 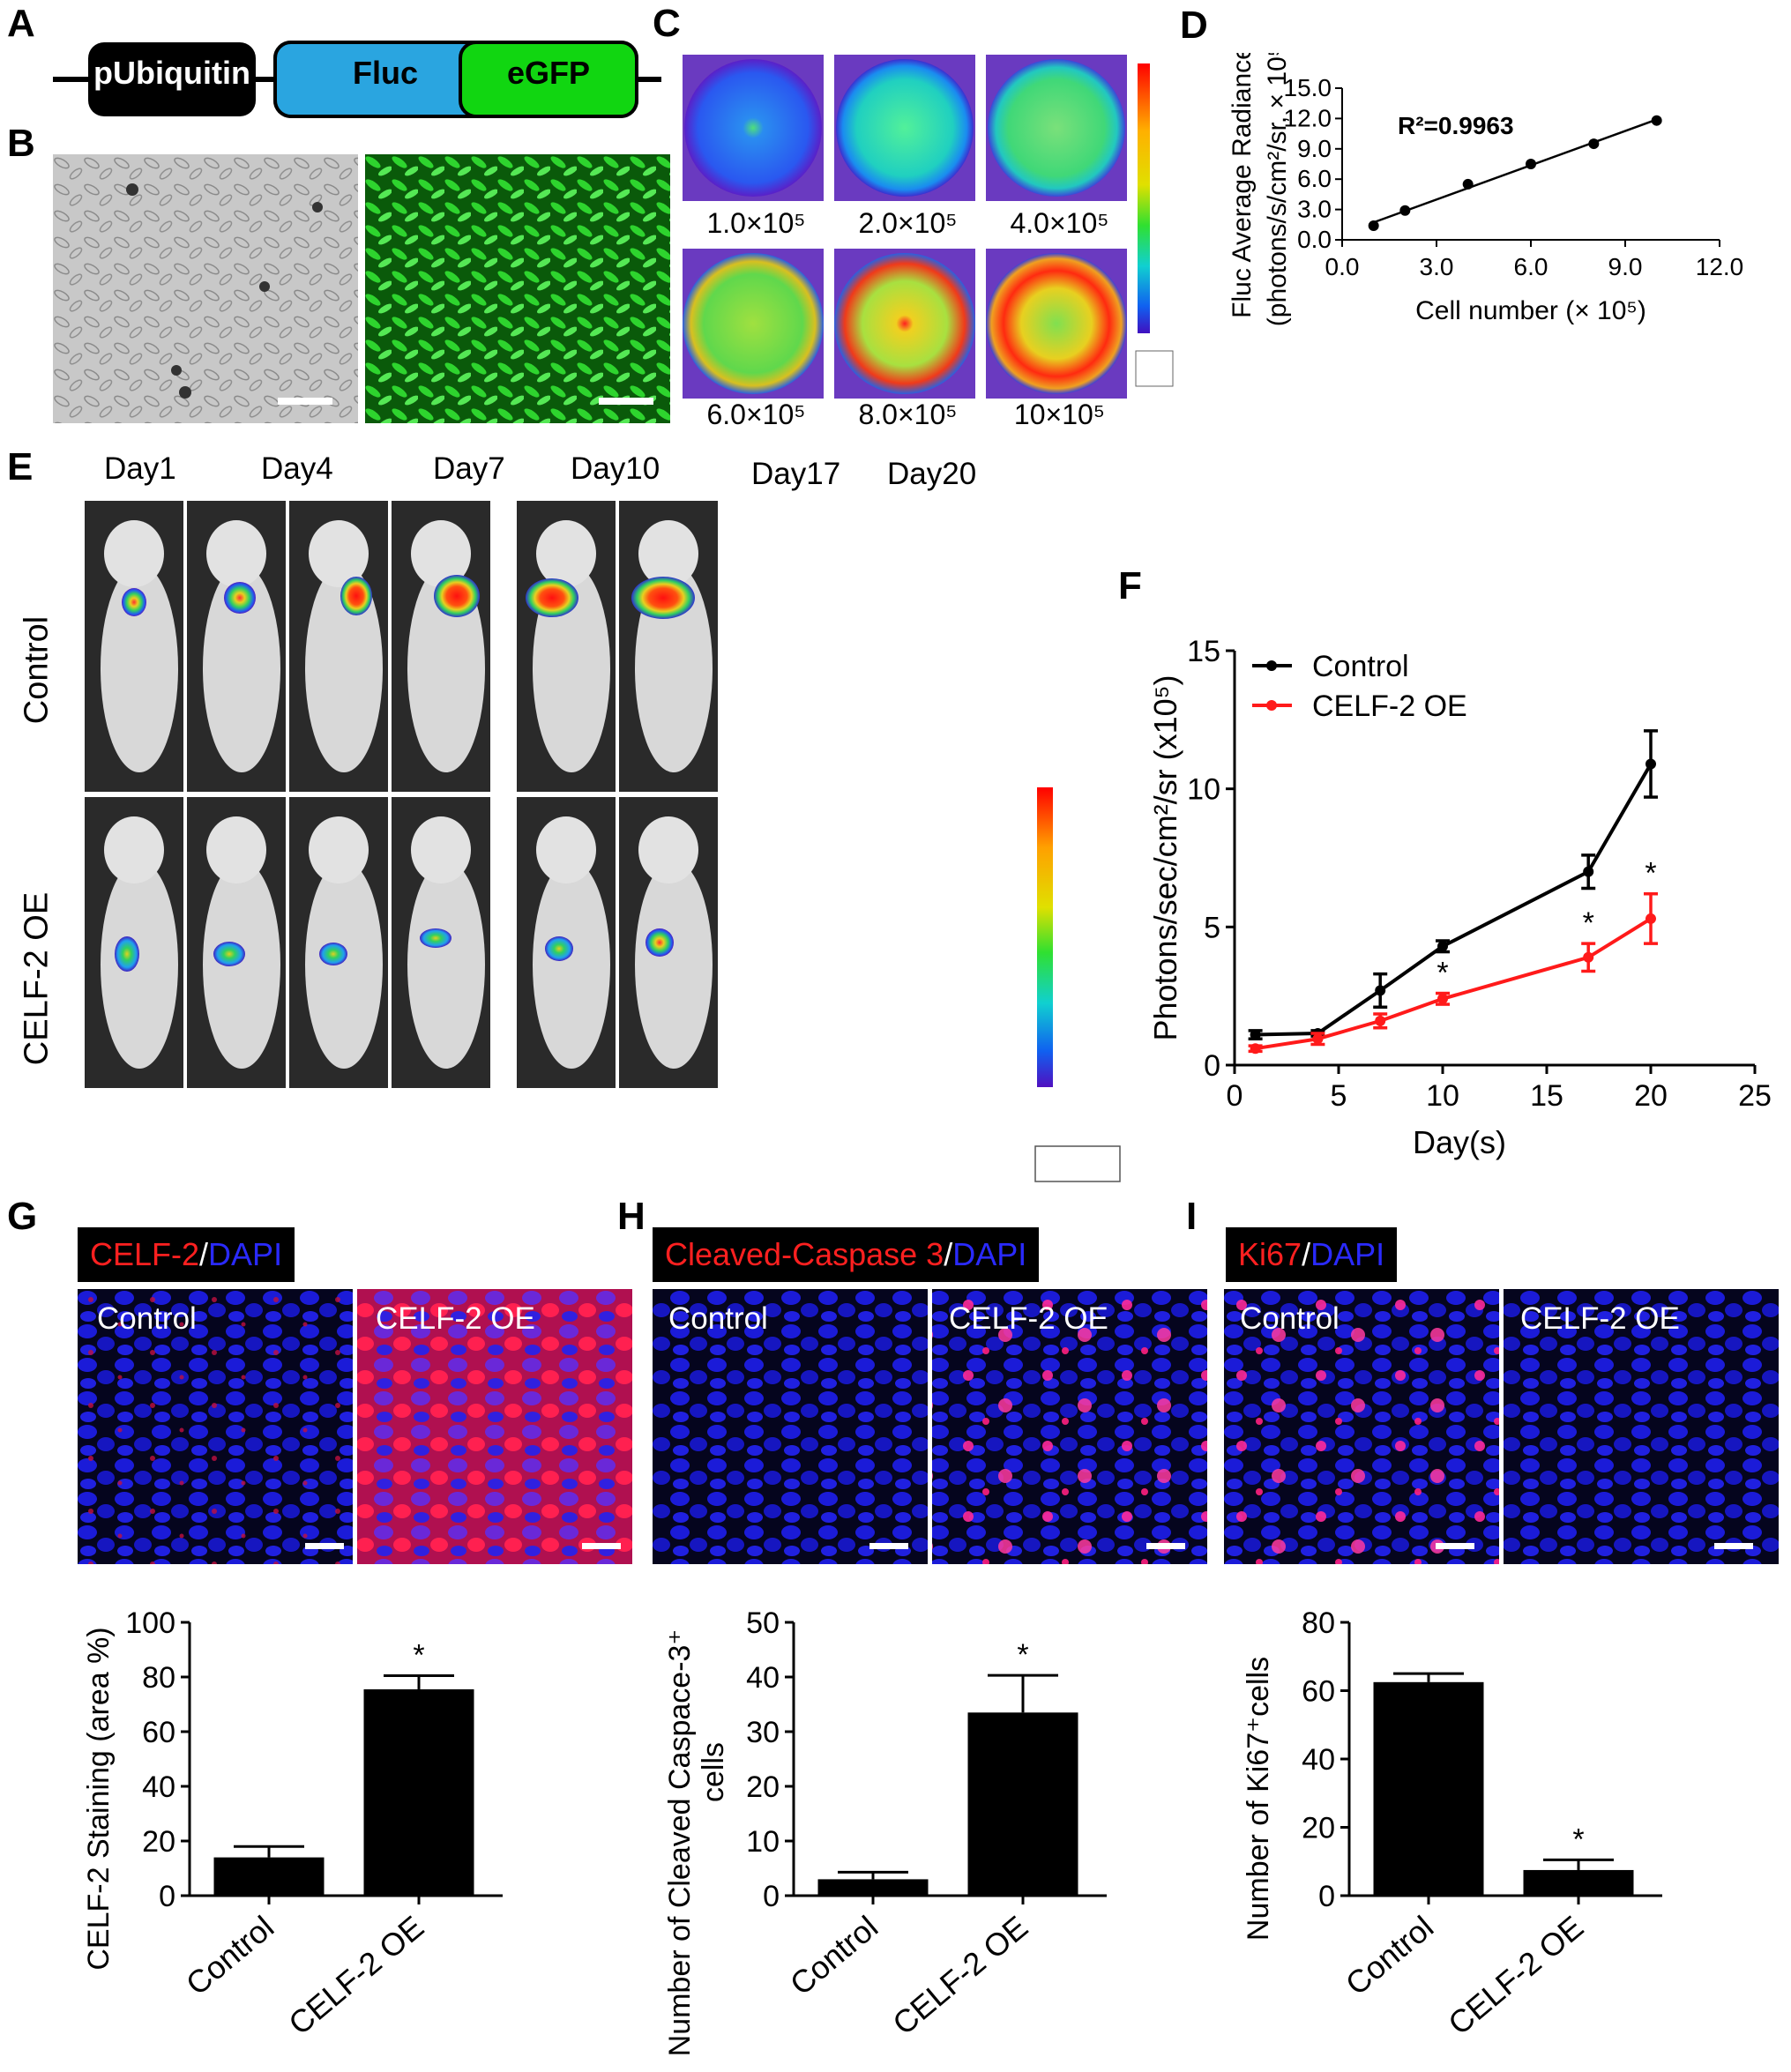 What do you see at coordinates (932, 474) in the screenshot?
I see `day-label-20: Day20` at bounding box center [932, 474].